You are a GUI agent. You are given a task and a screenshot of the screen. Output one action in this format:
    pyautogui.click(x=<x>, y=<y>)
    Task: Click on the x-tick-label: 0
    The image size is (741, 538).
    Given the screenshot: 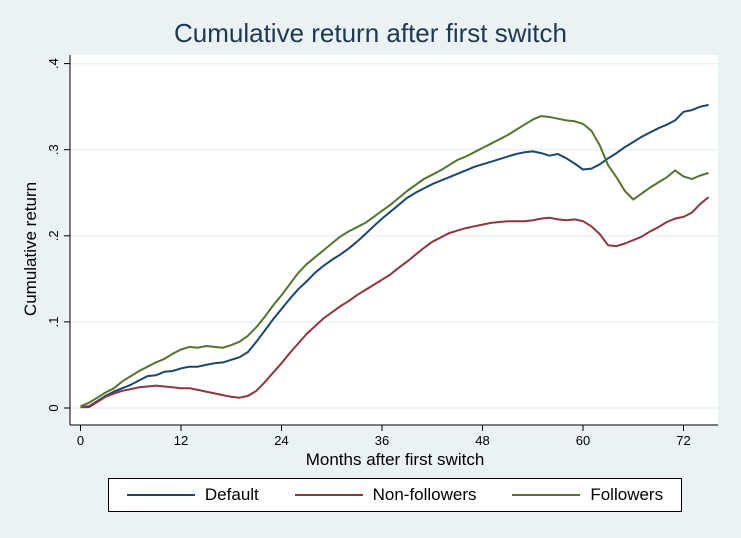 What is the action you would take?
    pyautogui.click(x=80, y=440)
    